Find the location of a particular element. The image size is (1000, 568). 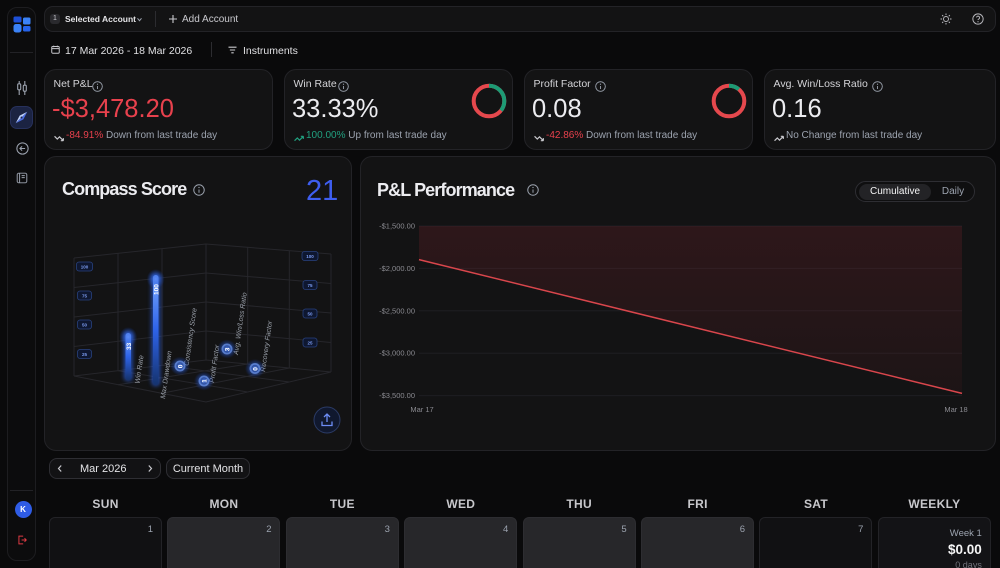

svg-text: Mar 17 is located at coordinates (421, 409).